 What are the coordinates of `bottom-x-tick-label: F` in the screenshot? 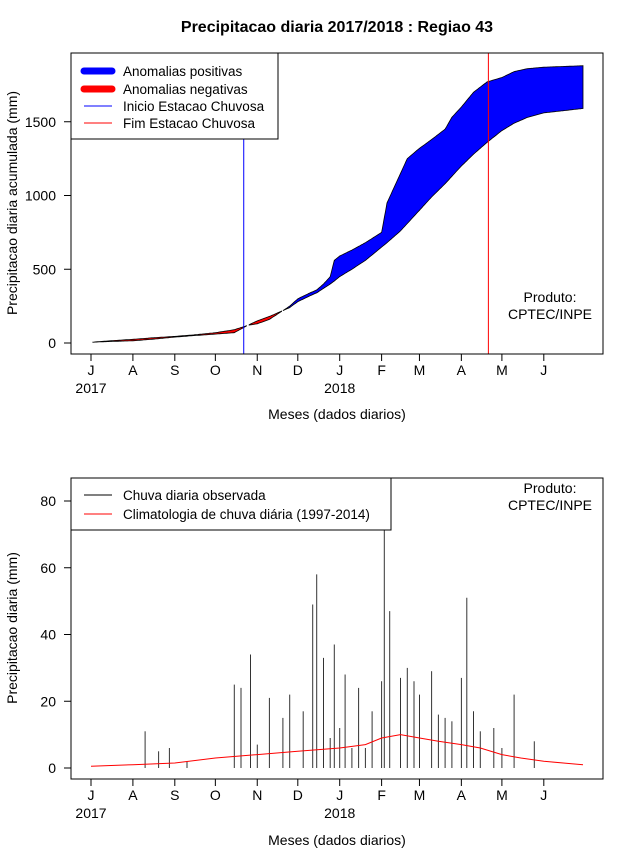 It's located at (381, 795).